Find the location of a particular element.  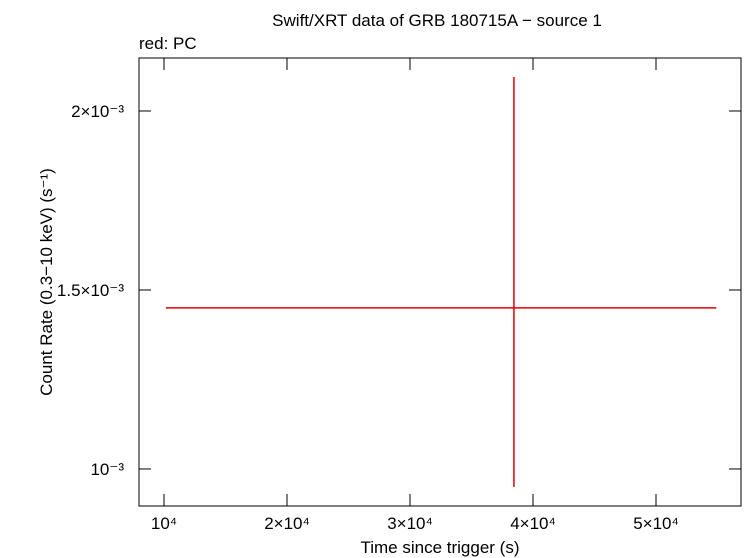

x-tick-label: 4×10⁴ is located at coordinates (533, 523).